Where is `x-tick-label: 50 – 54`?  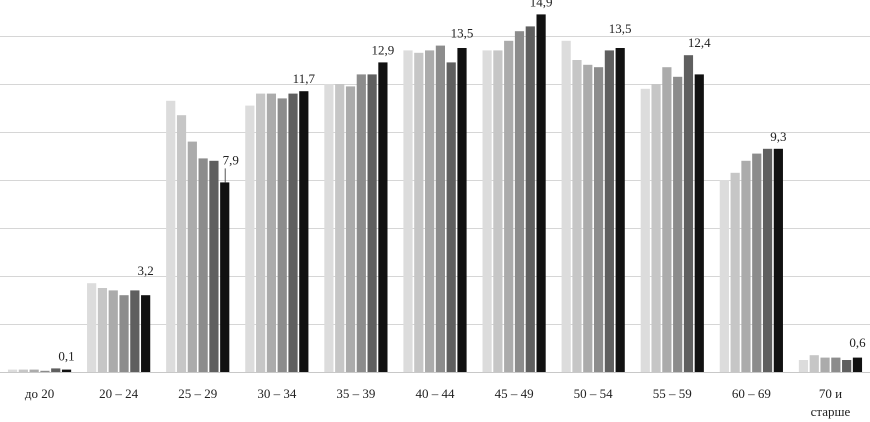 x-tick-label: 50 – 54 is located at coordinates (594, 393).